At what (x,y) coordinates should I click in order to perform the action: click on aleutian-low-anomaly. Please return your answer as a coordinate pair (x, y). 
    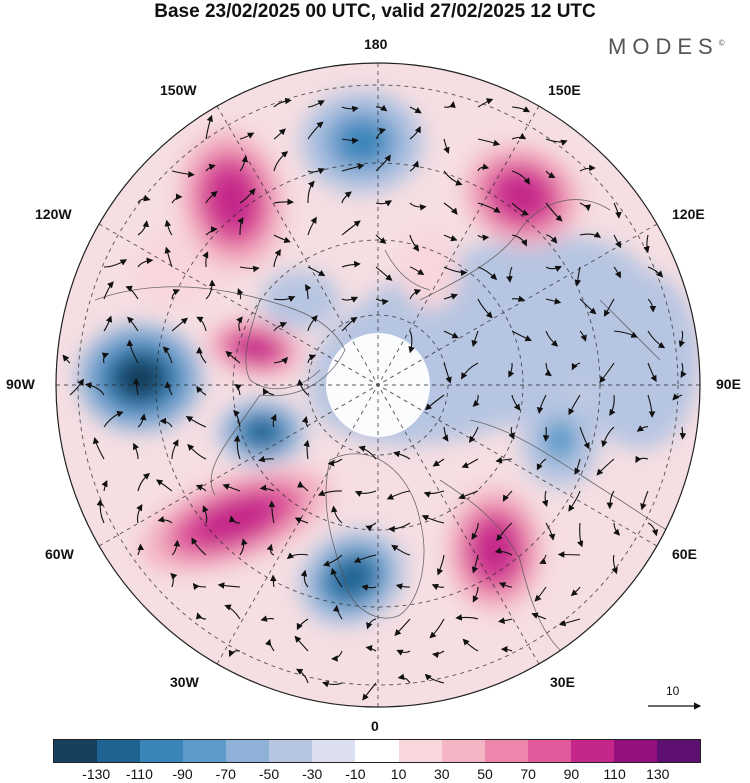
    Looking at the image, I should click on (362, 142).